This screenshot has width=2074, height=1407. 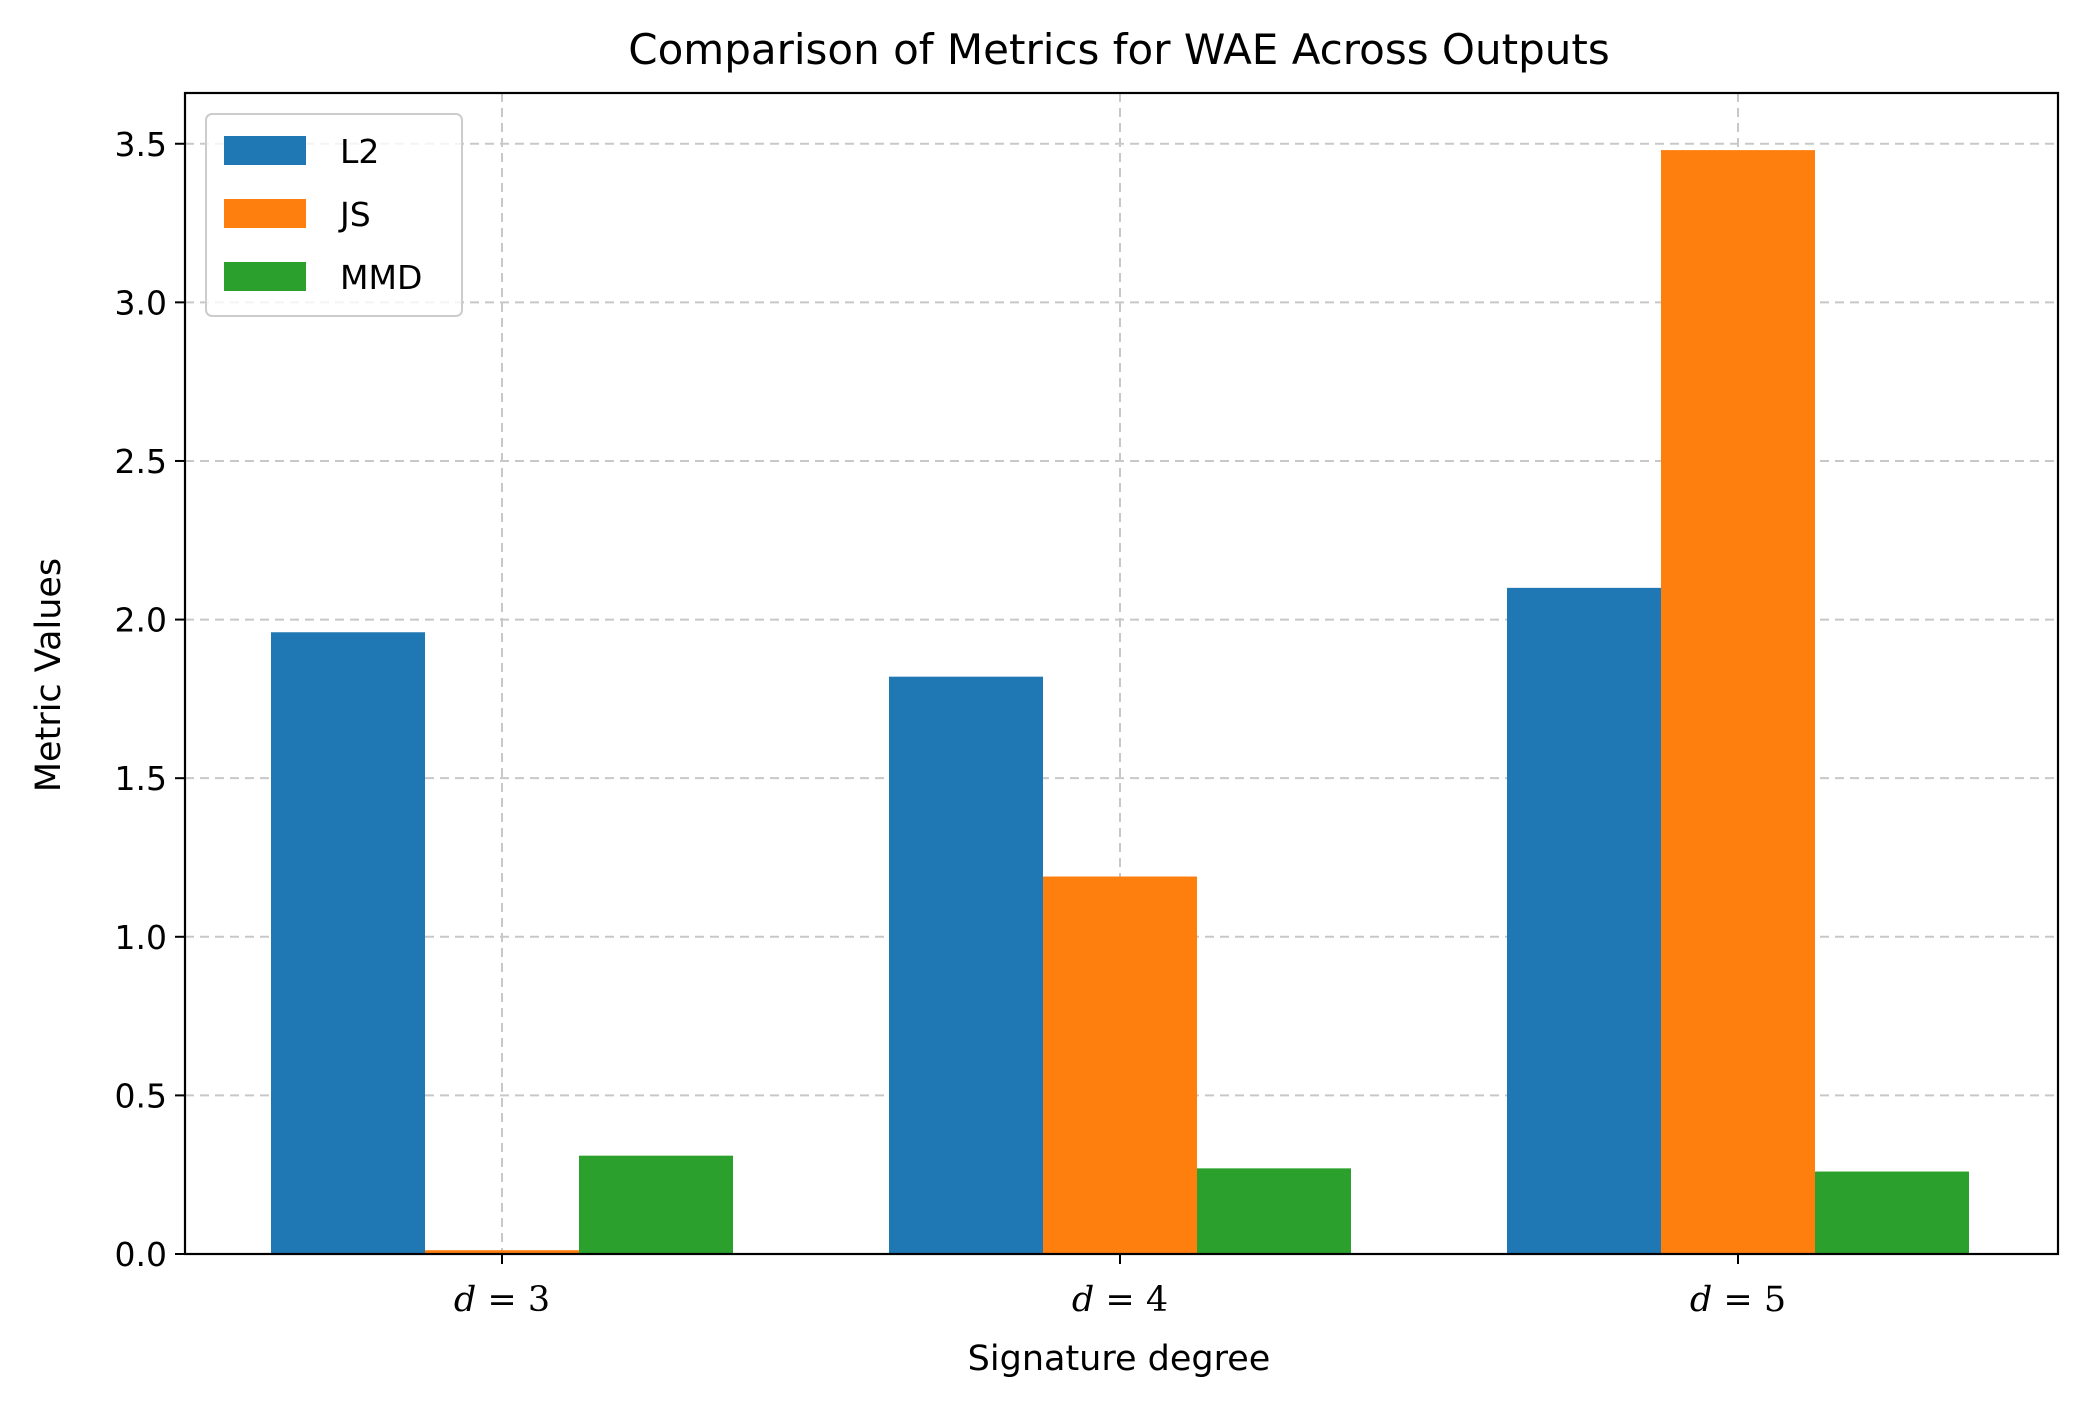 What do you see at coordinates (1120, 1300) in the screenshot?
I see `x-tick-label-1: d = 4` at bounding box center [1120, 1300].